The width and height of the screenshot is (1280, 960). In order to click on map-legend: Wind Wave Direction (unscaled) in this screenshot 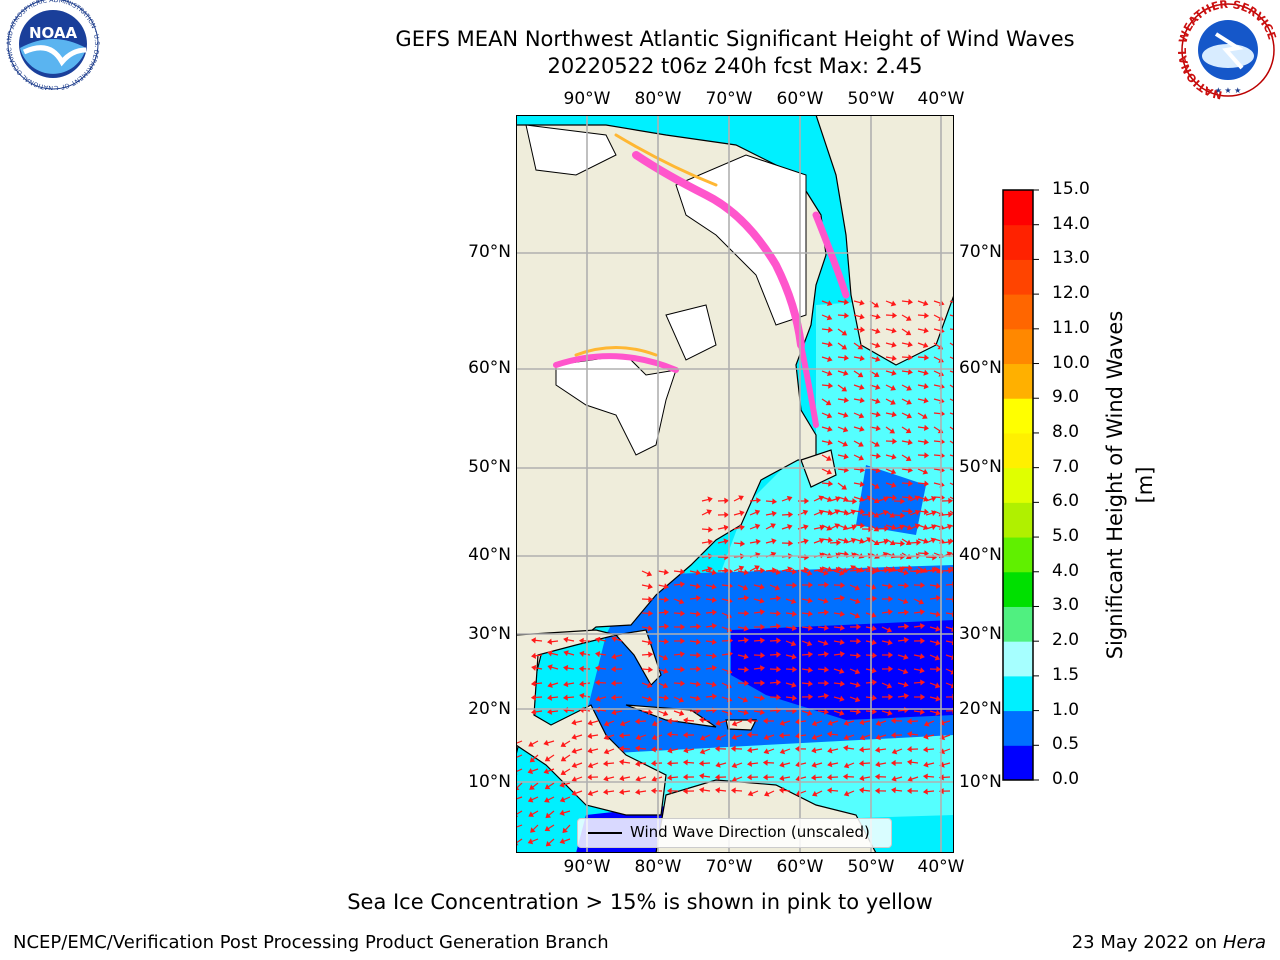, I will do `click(734, 833)`.